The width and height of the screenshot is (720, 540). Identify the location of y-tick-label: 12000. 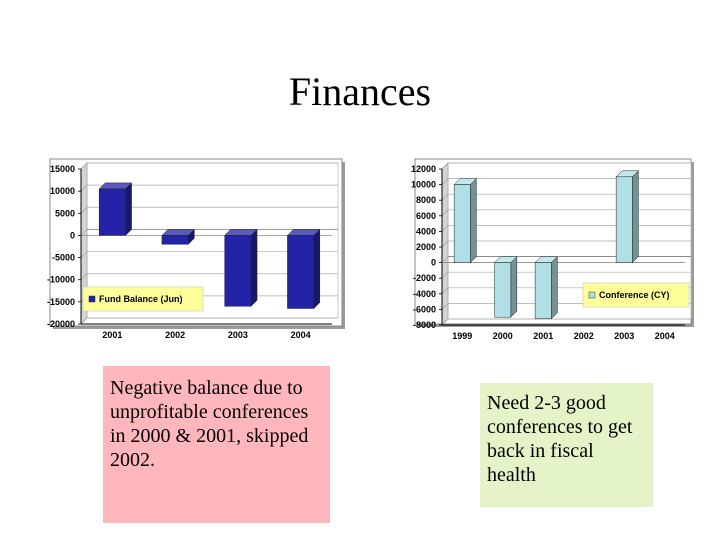
(423, 169).